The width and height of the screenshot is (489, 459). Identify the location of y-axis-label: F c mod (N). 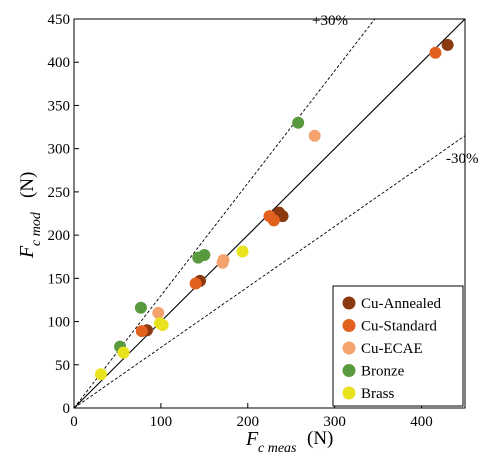
(30, 215).